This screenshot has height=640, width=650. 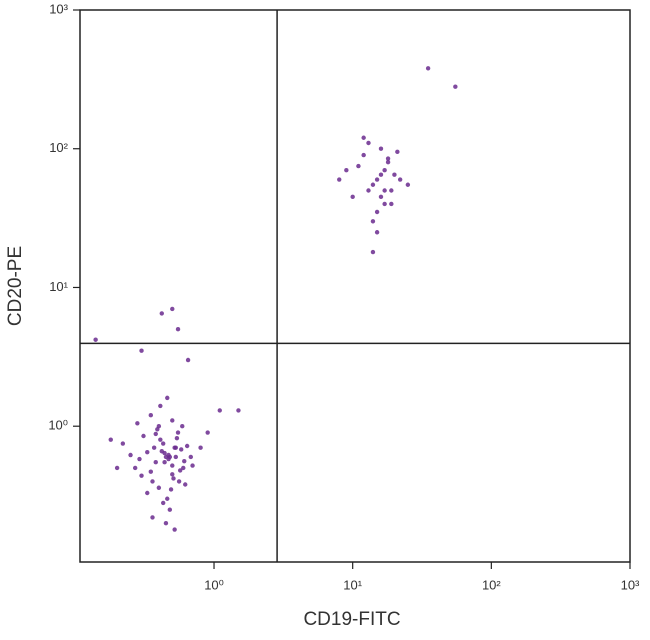 What do you see at coordinates (214, 584) in the screenshot?
I see `x-tick-label: 10⁰` at bounding box center [214, 584].